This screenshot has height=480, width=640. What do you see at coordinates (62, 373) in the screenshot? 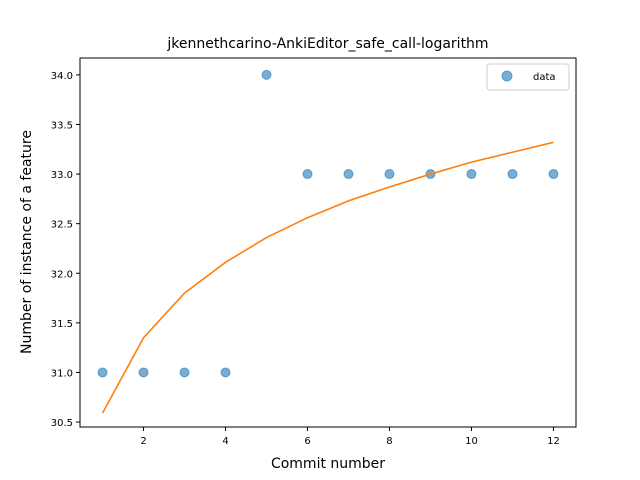
I see `y-tick-label: 31.0` at bounding box center [62, 373].